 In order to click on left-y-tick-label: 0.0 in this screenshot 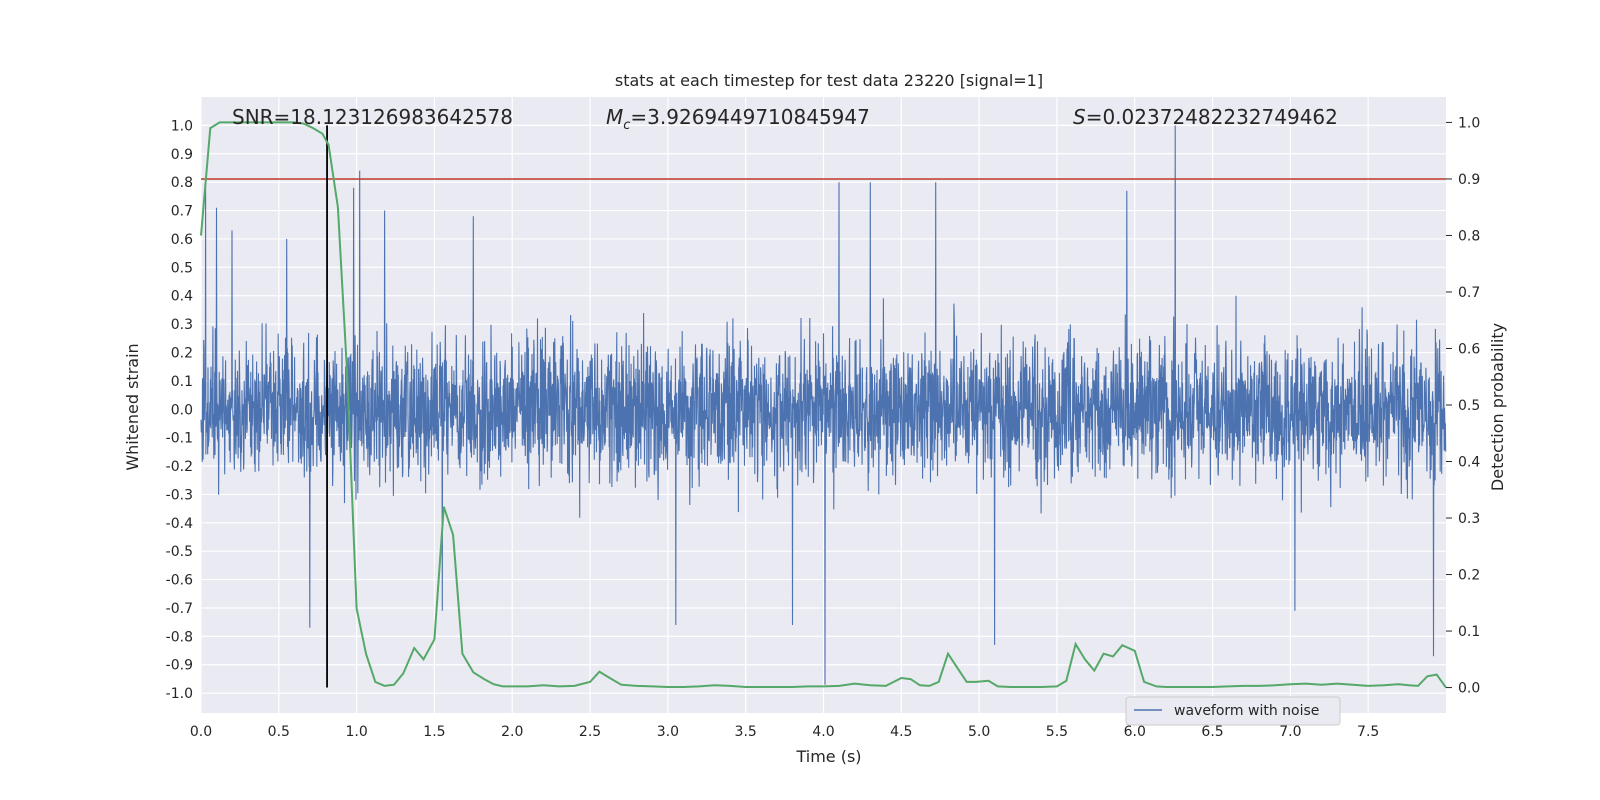, I will do `click(182, 410)`.